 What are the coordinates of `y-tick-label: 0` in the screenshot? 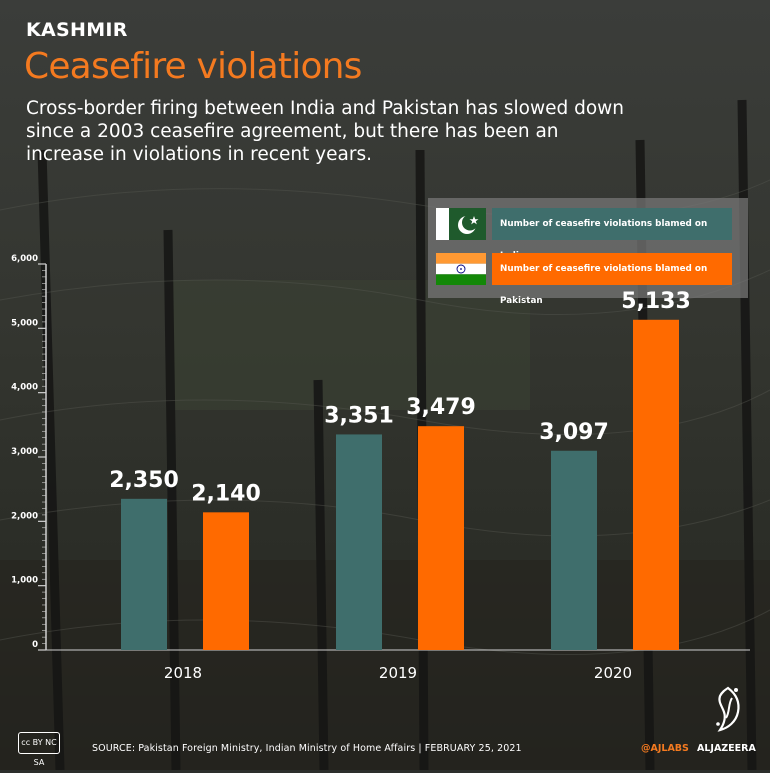 It's located at (35, 645).